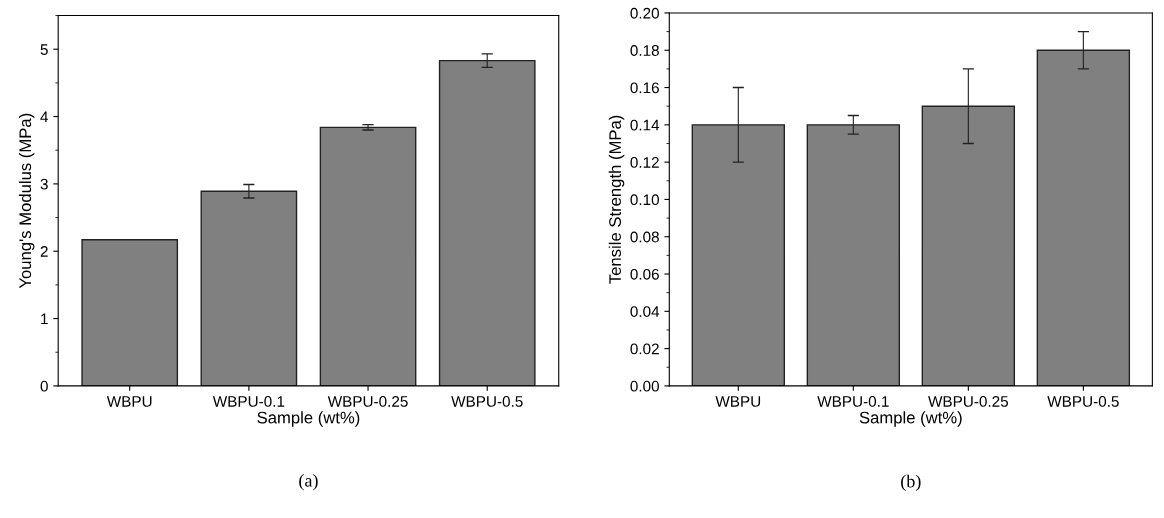  What do you see at coordinates (644, 13) in the screenshot?
I see `y-tick-label: 0.20` at bounding box center [644, 13].